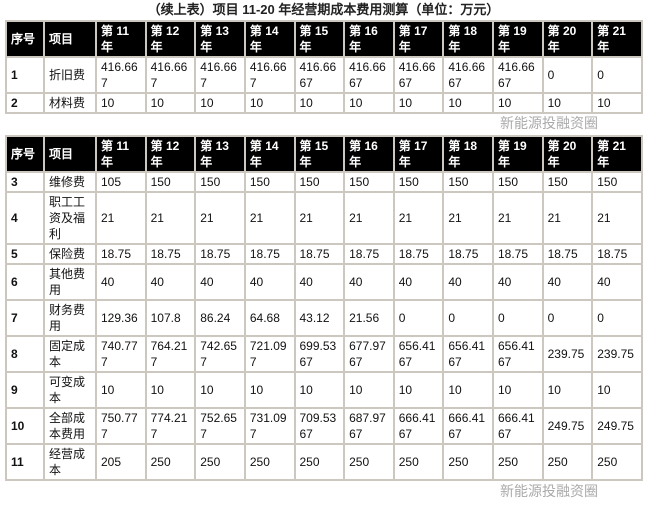 This screenshot has width=647, height=507. Describe the element at coordinates (25, 390) in the screenshot. I see `row-number: 9` at that location.